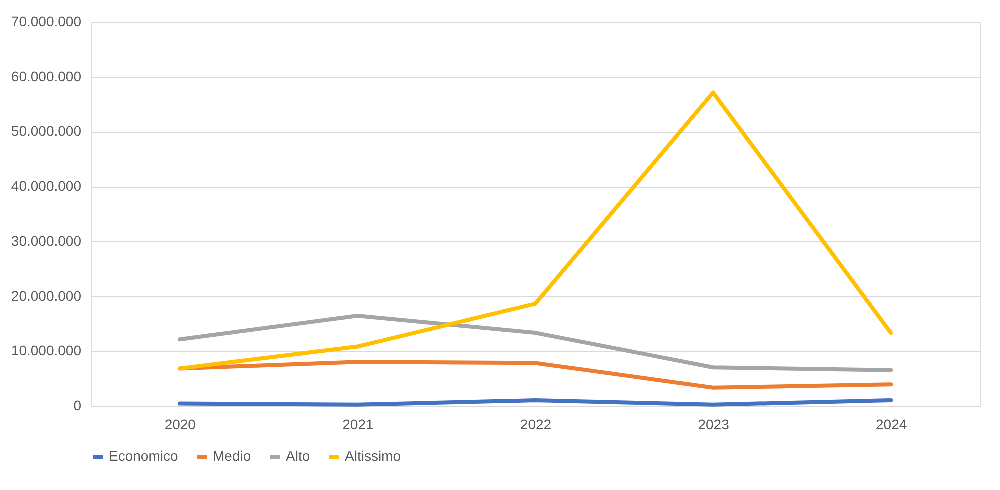  What do you see at coordinates (536, 343) in the screenshot?
I see `line-series` at bounding box center [536, 343].